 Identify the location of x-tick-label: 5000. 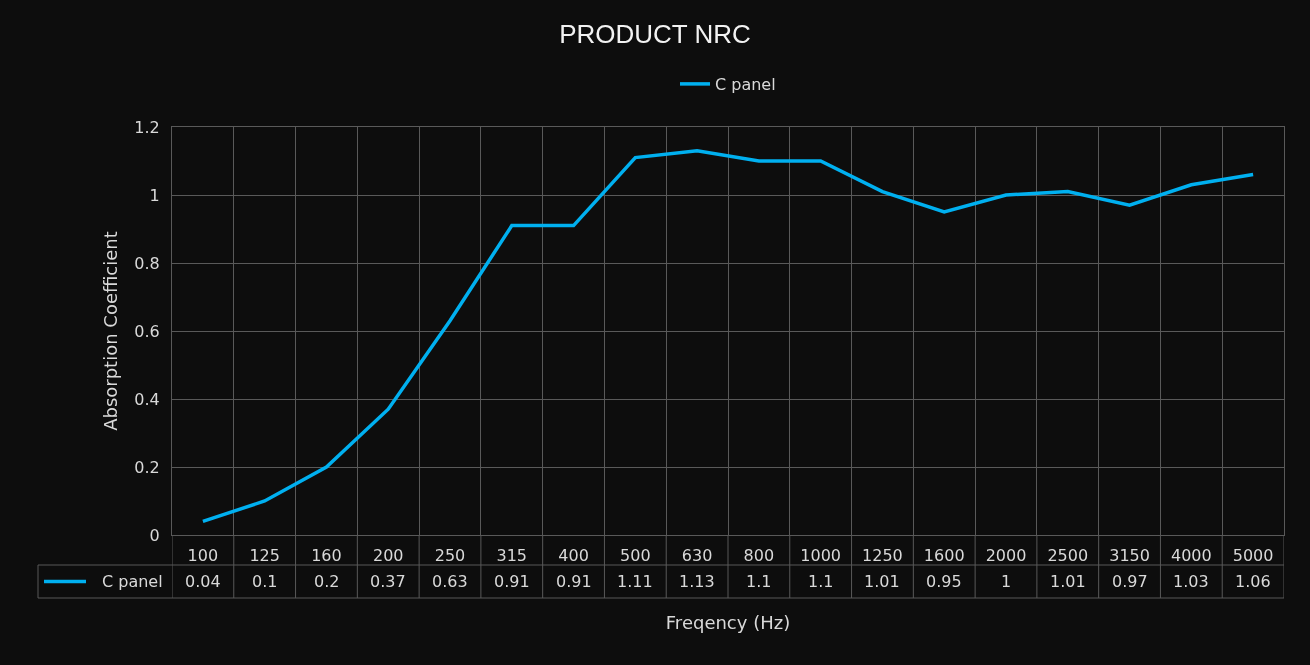
(1253, 556).